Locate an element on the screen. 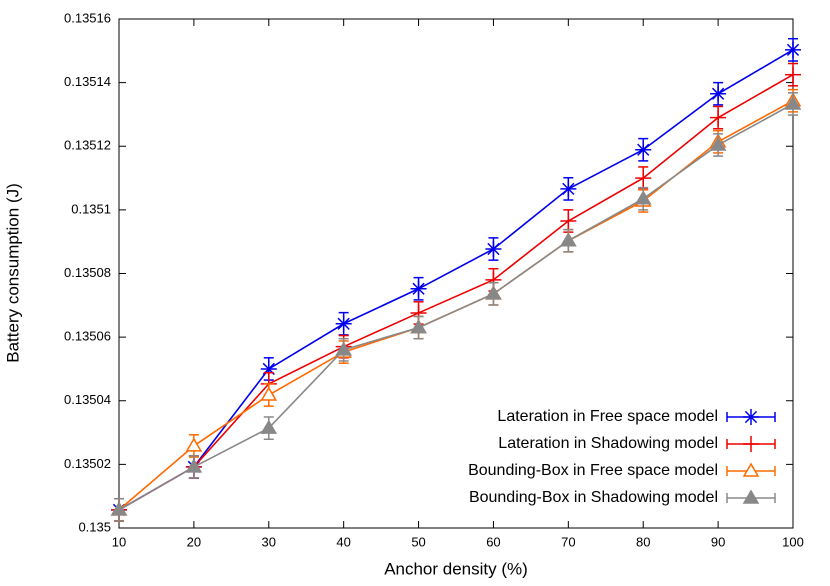 Image resolution: width=830 pixels, height=586 pixels. y-tick-label: 0.13514 is located at coordinates (87, 81).